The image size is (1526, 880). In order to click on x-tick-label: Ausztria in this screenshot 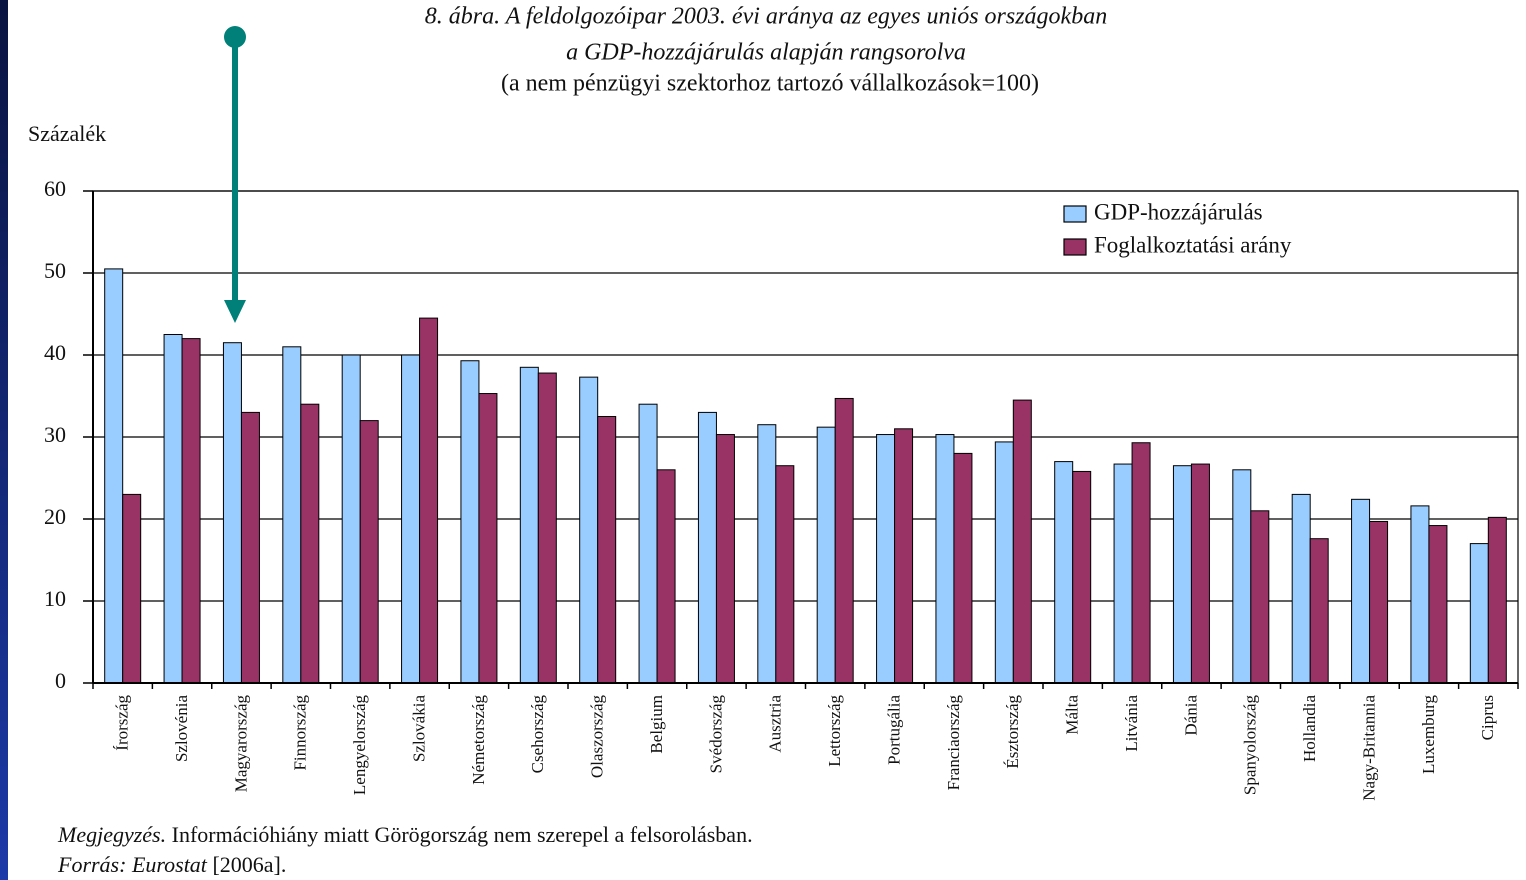, I will do `click(775, 724)`.